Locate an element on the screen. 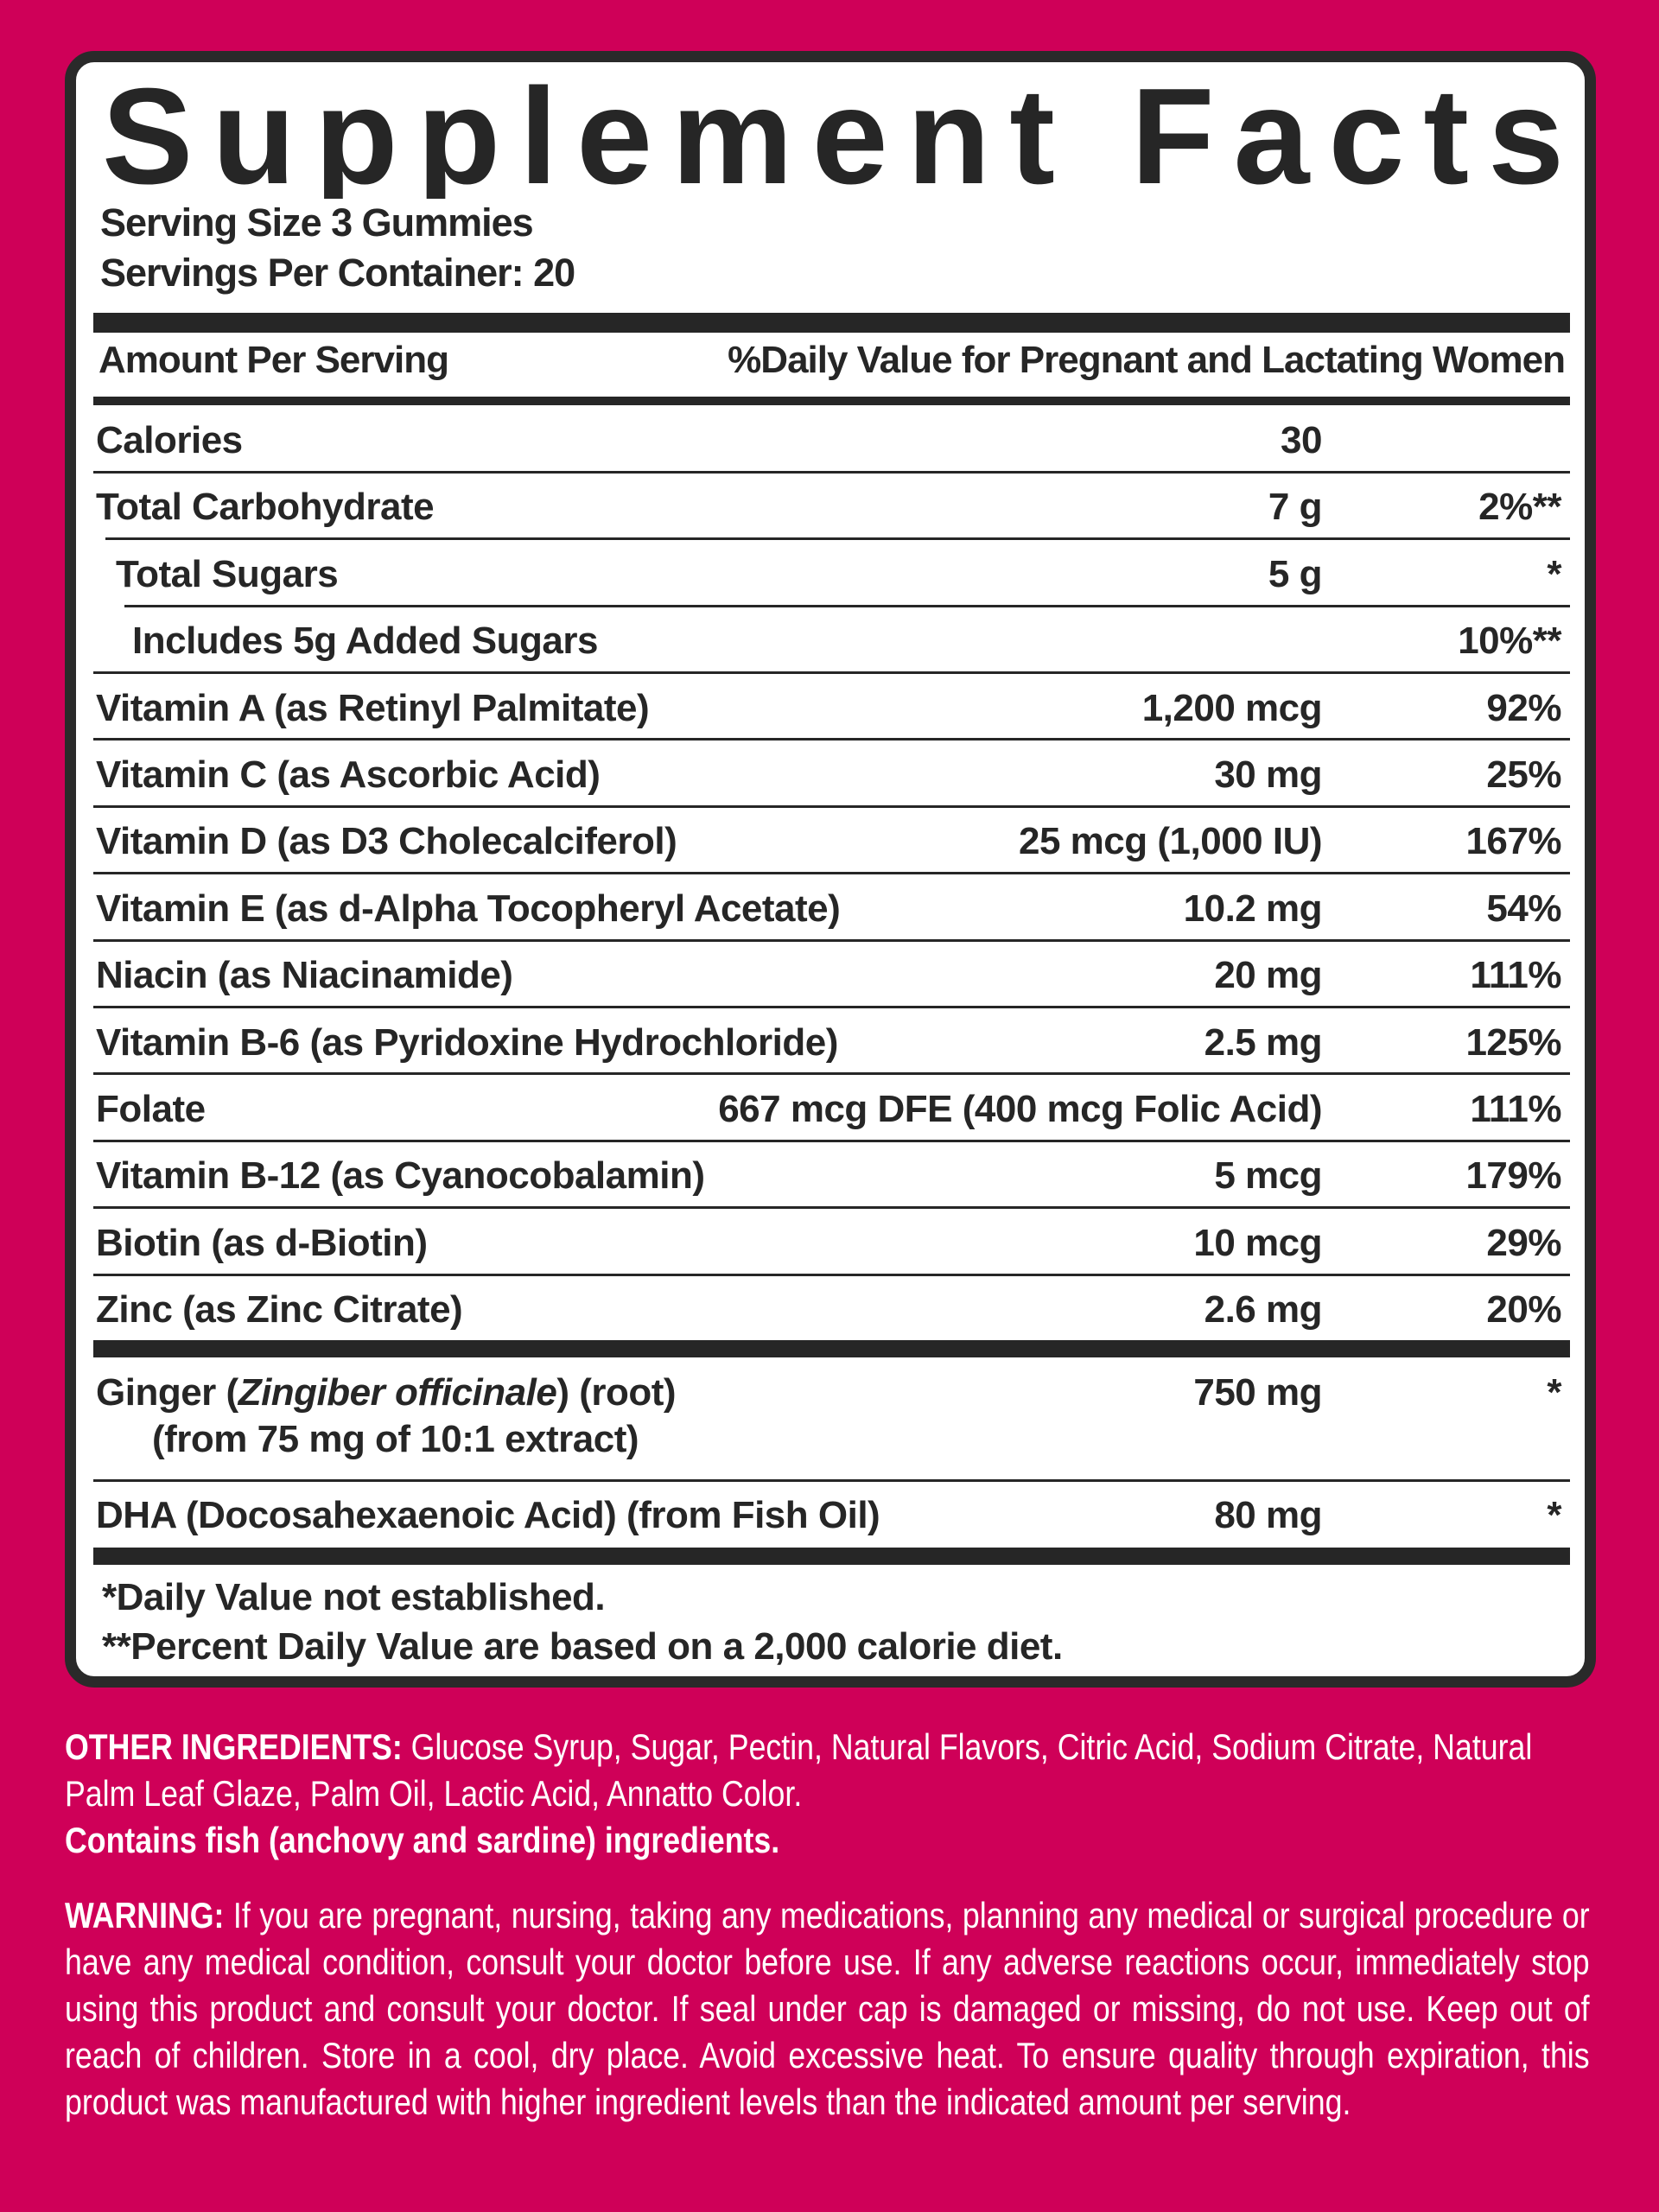 This screenshot has height=2212, width=1659. nutrient-amount: 667 mcg DFE (400 mcg Folic Acid) is located at coordinates (1020, 1108).